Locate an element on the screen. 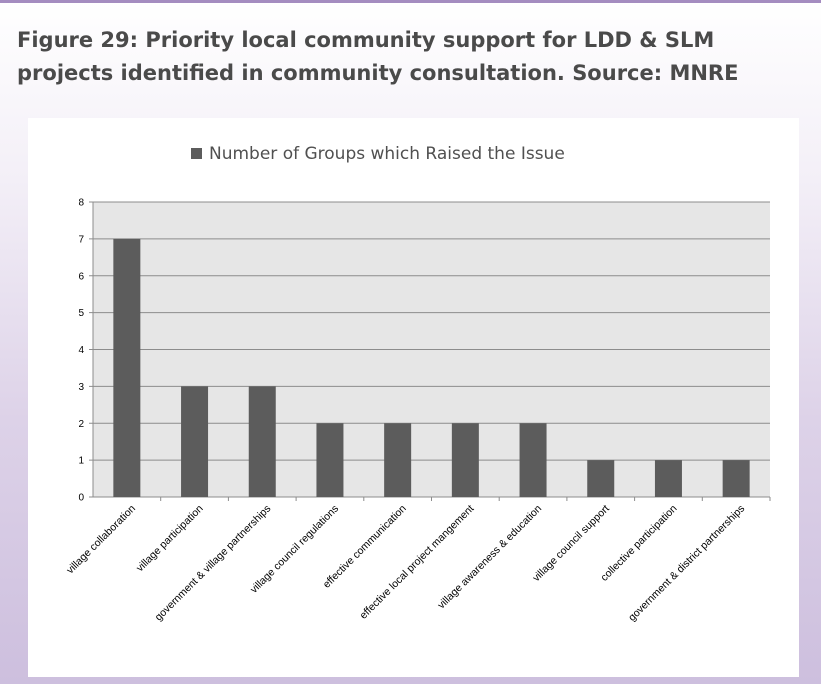  x-category-label: collective participation is located at coordinates (638, 543).